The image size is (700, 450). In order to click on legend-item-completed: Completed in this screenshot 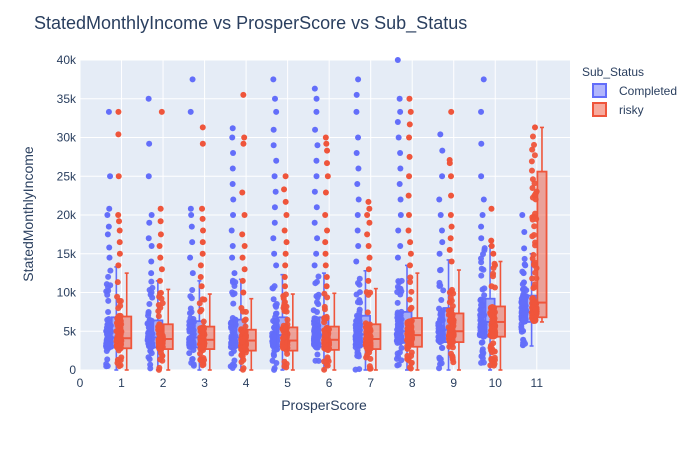, I will do `click(634, 90)`.